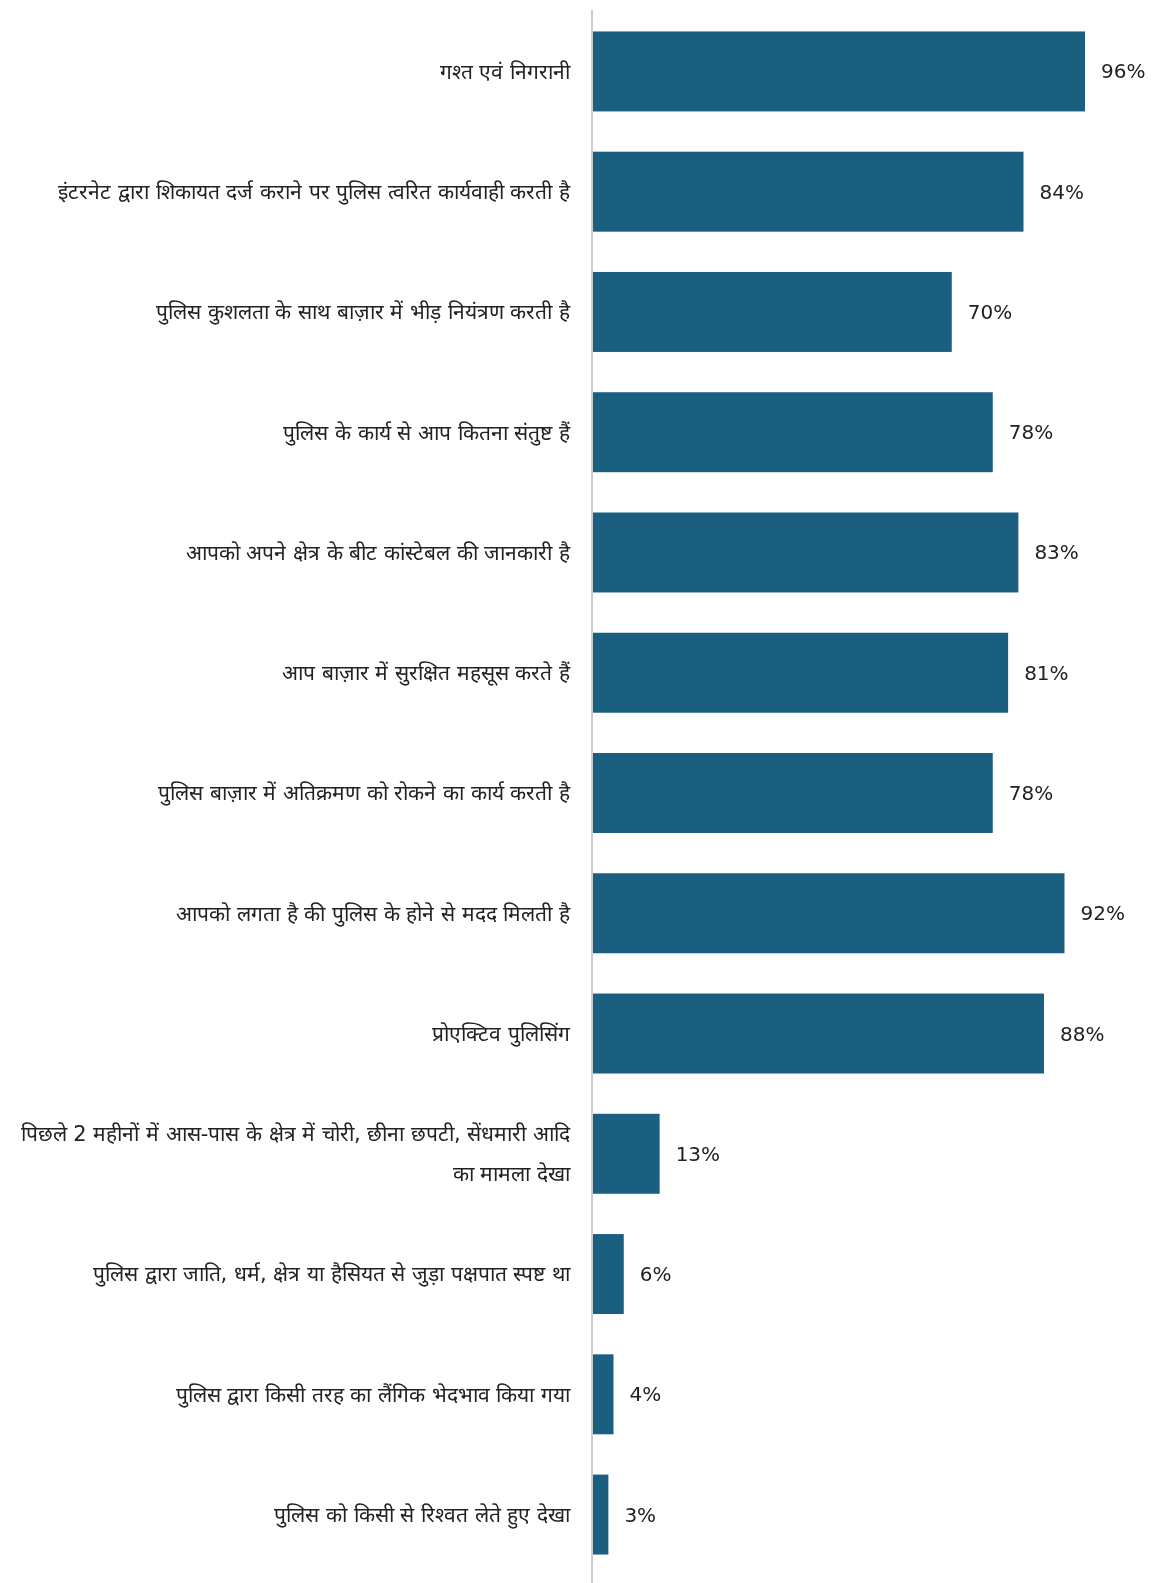  Describe the element at coordinates (501, 1034) in the screenshot. I see `y-tick-label: प्रोएक्टिव पुलिसिंग` at that location.